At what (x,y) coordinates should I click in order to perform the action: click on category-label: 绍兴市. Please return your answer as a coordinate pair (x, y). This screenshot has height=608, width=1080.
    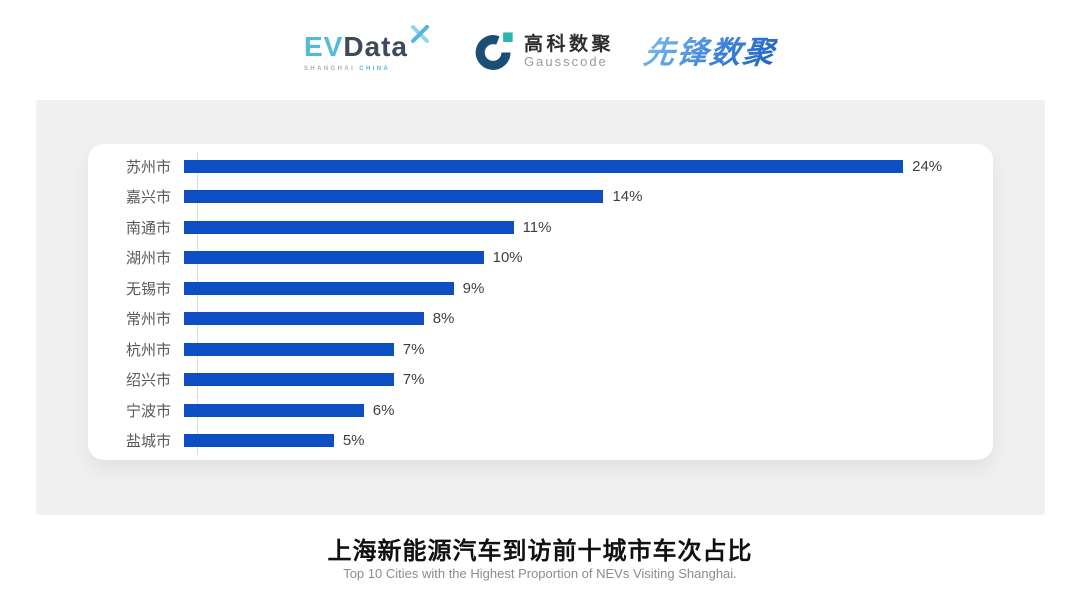
    Looking at the image, I should click on (148, 381).